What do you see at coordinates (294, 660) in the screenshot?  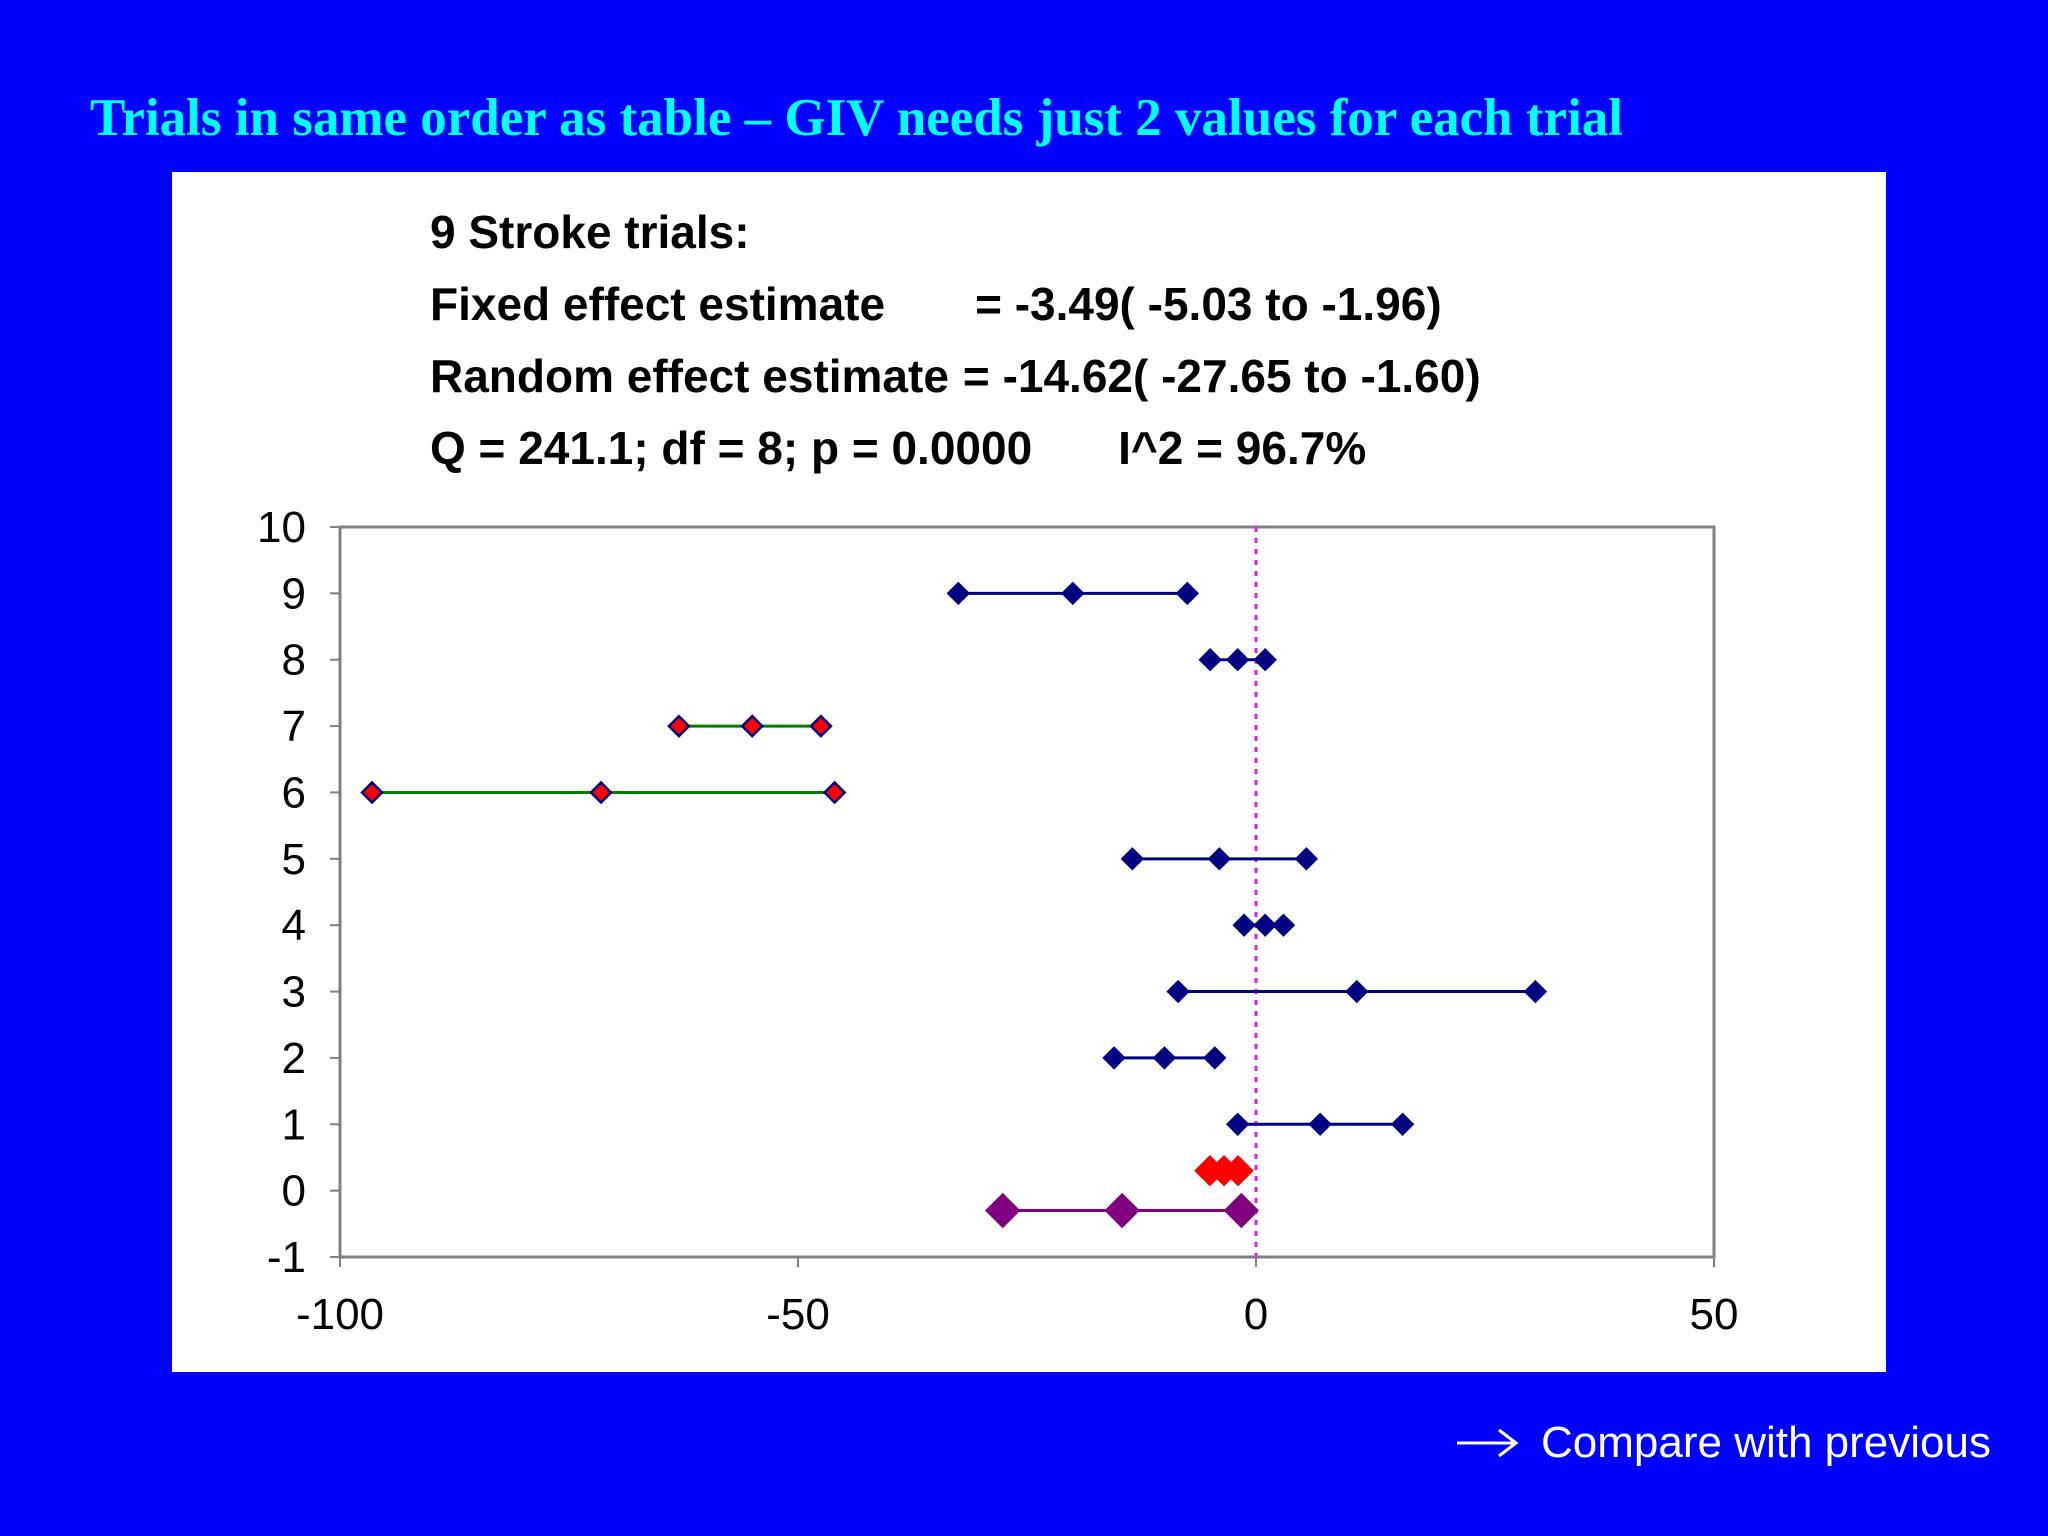 I see `y-tick-label: 8` at bounding box center [294, 660].